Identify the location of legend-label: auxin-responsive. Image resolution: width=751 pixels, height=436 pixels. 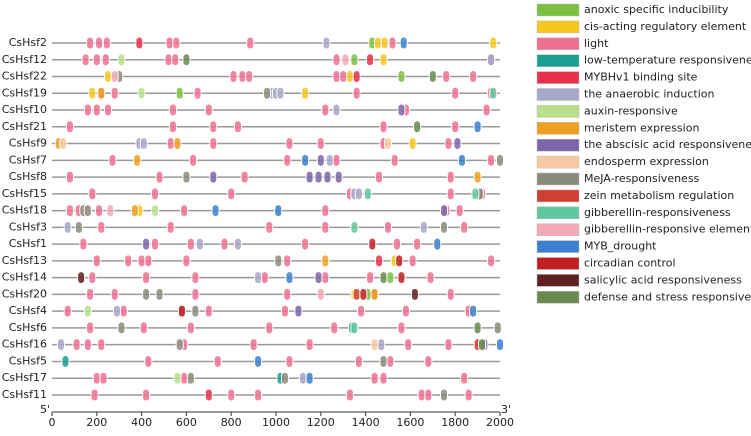
(631, 110).